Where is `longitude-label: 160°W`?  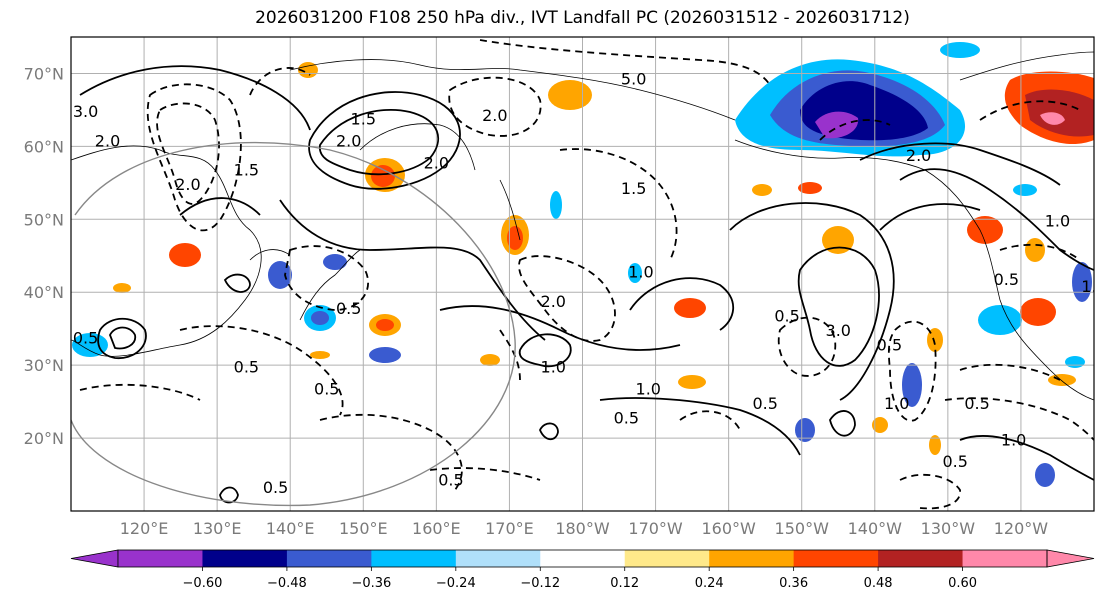 longitude-label: 160°W is located at coordinates (728, 528).